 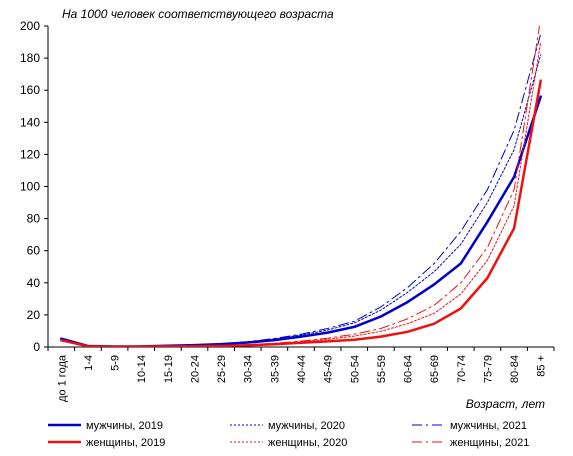 I want to click on y-tick-label: 80, so click(x=34, y=219).